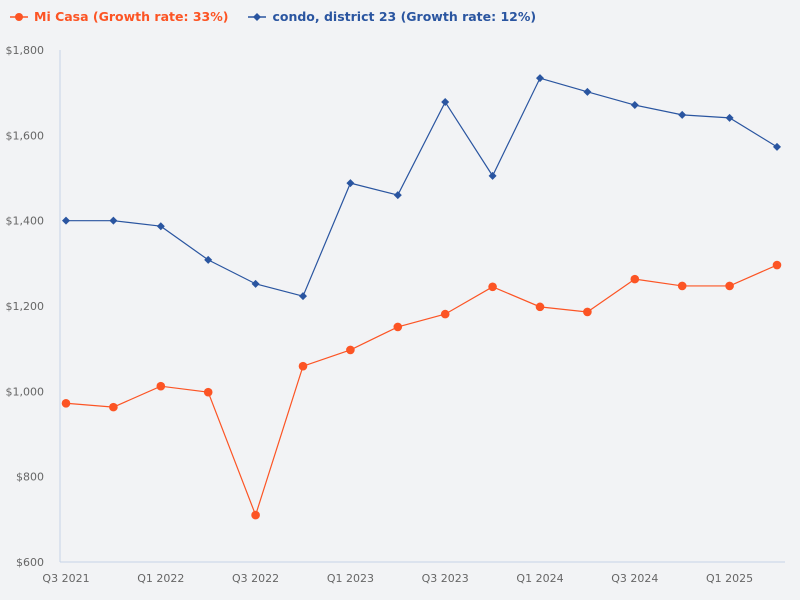 Image resolution: width=800 pixels, height=600 pixels. What do you see at coordinates (634, 578) in the screenshot?
I see `x-tick-label: Q3 2024` at bounding box center [634, 578].